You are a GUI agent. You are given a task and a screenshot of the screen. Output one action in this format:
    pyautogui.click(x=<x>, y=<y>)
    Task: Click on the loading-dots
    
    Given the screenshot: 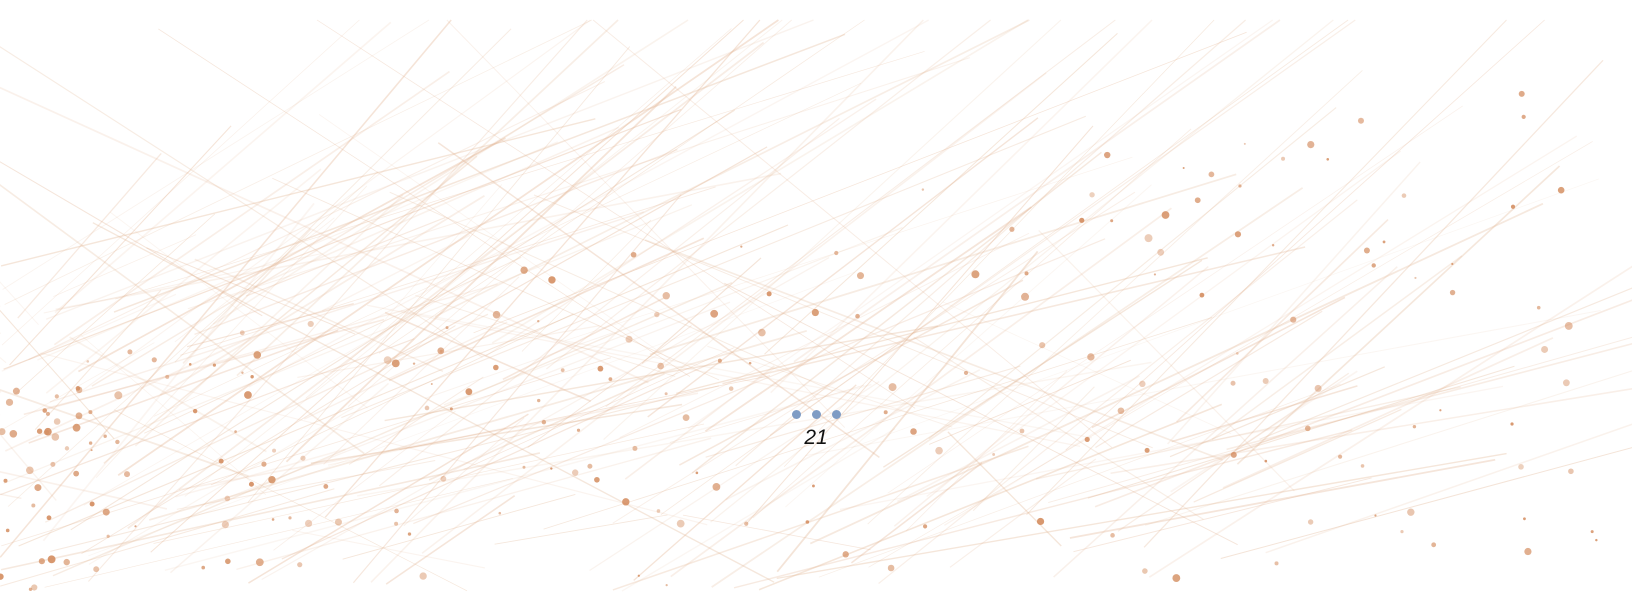 What is the action you would take?
    pyautogui.click(x=816, y=414)
    